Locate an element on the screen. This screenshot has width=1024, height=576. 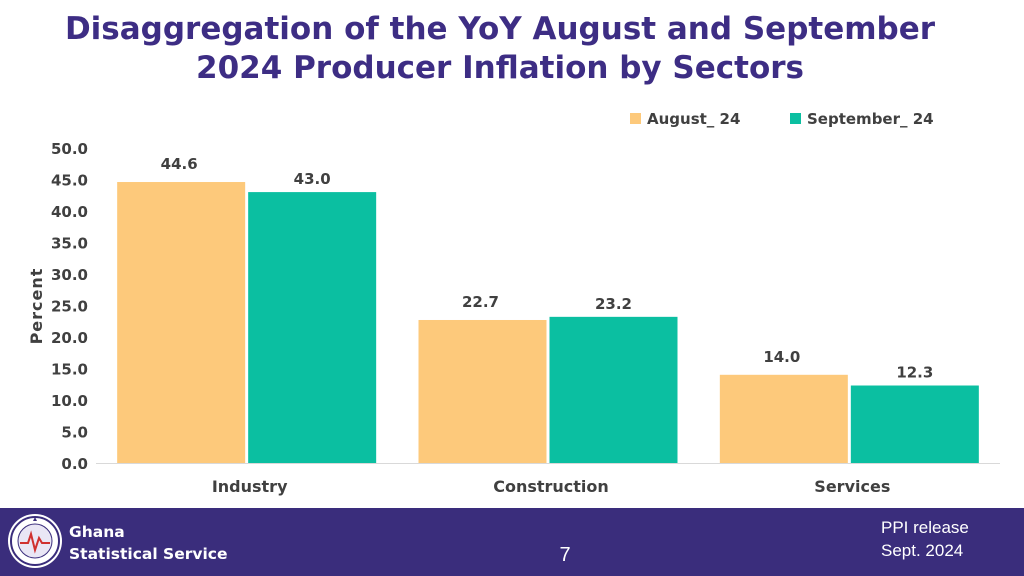
data-label: 44.6 is located at coordinates (179, 164).